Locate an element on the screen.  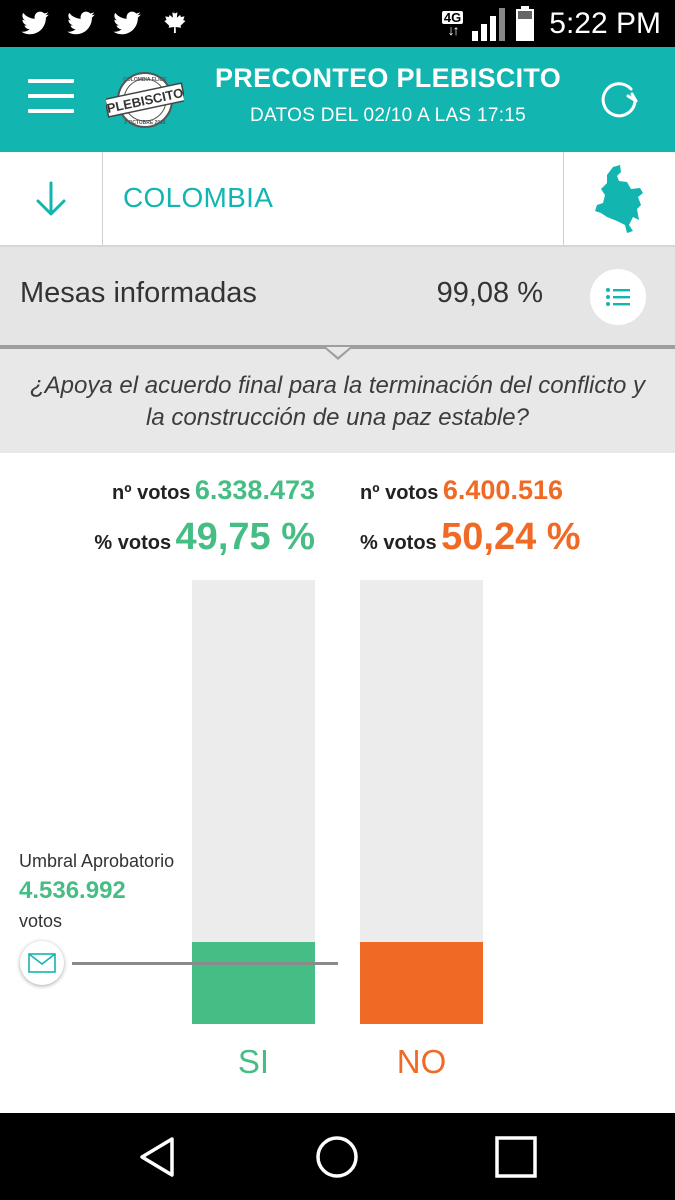
signal-icon is located at coordinates (489, 24).